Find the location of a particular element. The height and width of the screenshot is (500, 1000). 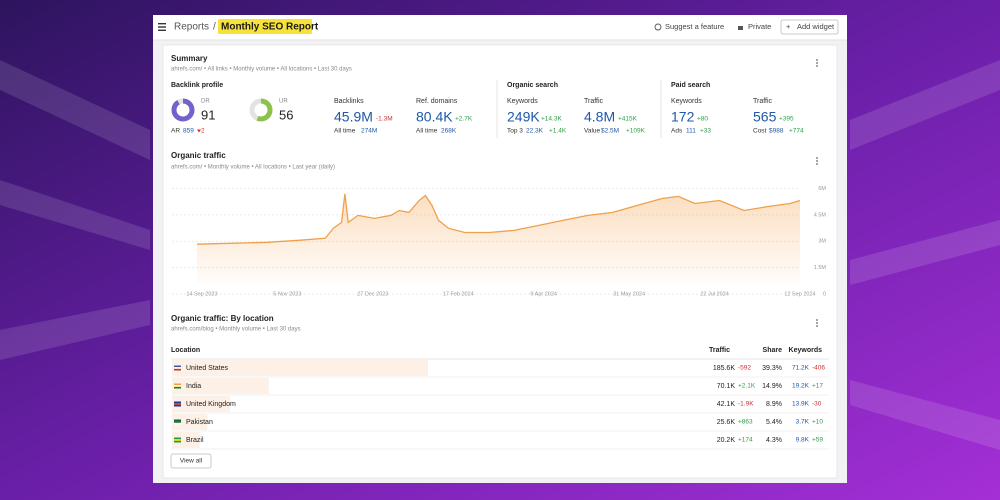

x-tick-label: 17 Feb 2024 is located at coordinates (458, 294).